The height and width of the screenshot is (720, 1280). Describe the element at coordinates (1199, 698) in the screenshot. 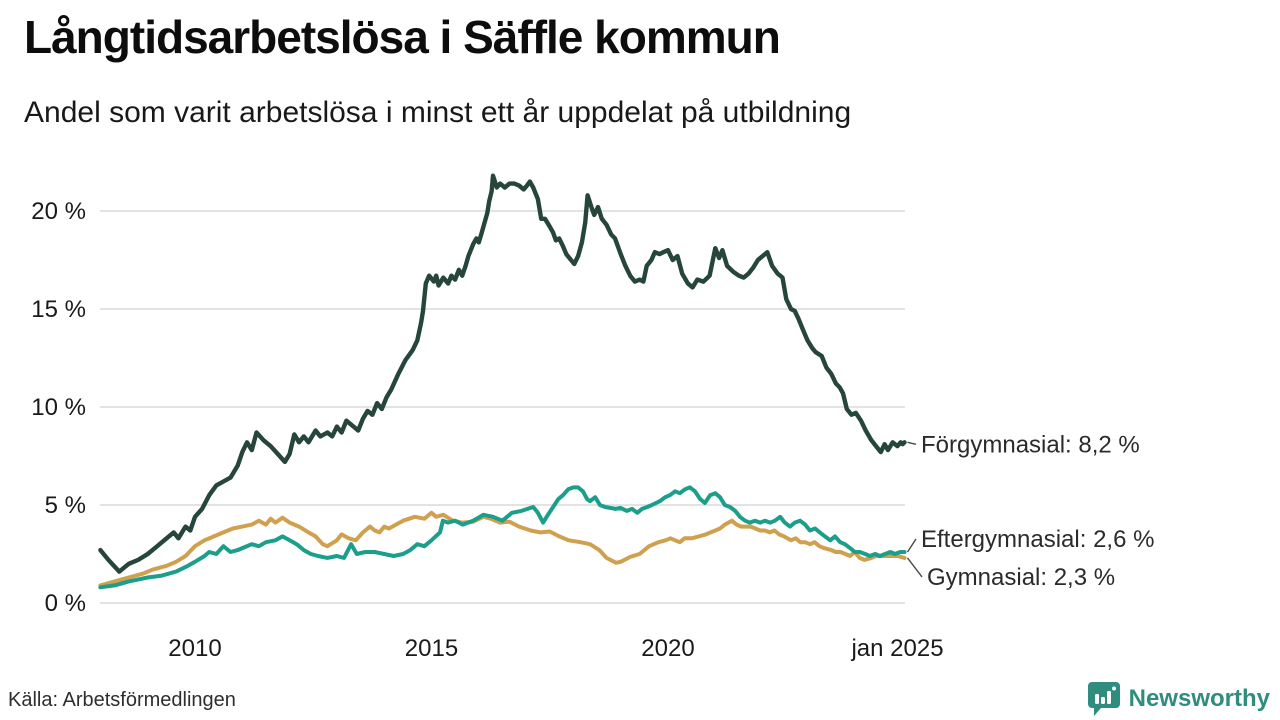

I see `brand-wordmark: Newsworthy` at that location.